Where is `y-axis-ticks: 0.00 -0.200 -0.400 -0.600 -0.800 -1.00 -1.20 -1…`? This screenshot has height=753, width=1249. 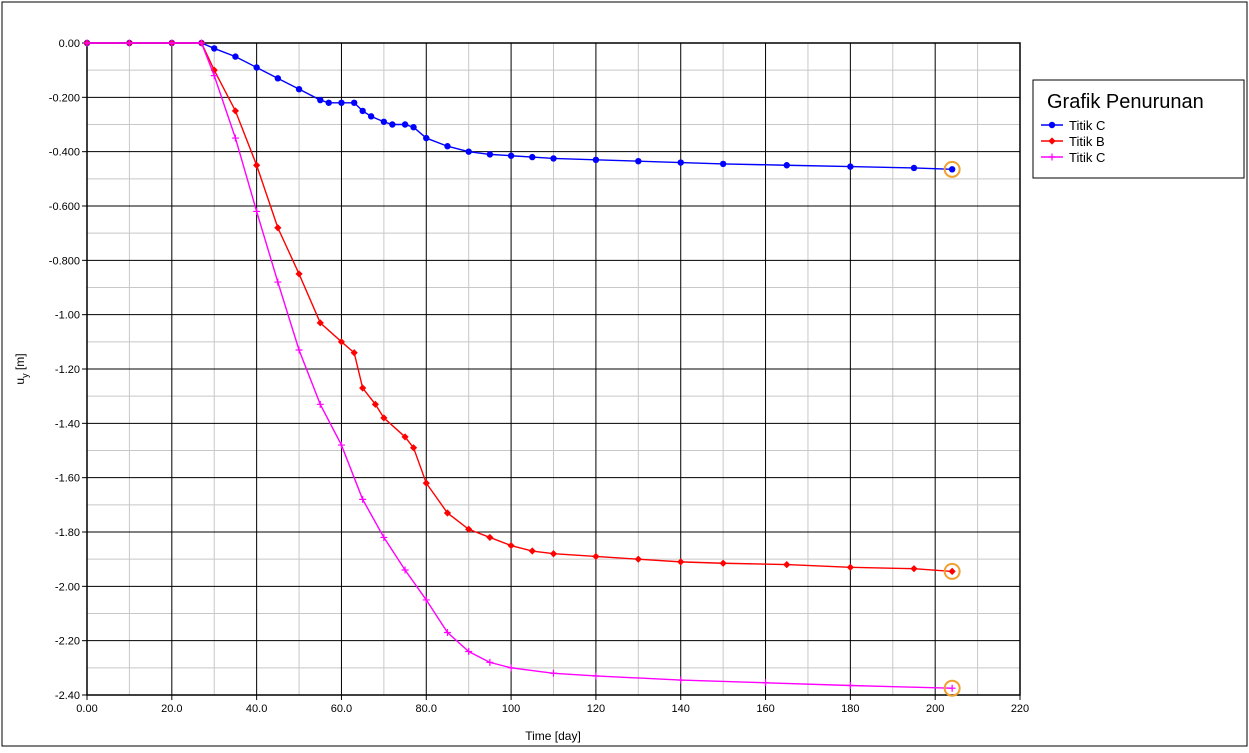 y-axis-ticks: 0.00 -0.200 -0.400 -0.600 -0.800 -1.00 -1.20 -1… is located at coordinates (68, 370).